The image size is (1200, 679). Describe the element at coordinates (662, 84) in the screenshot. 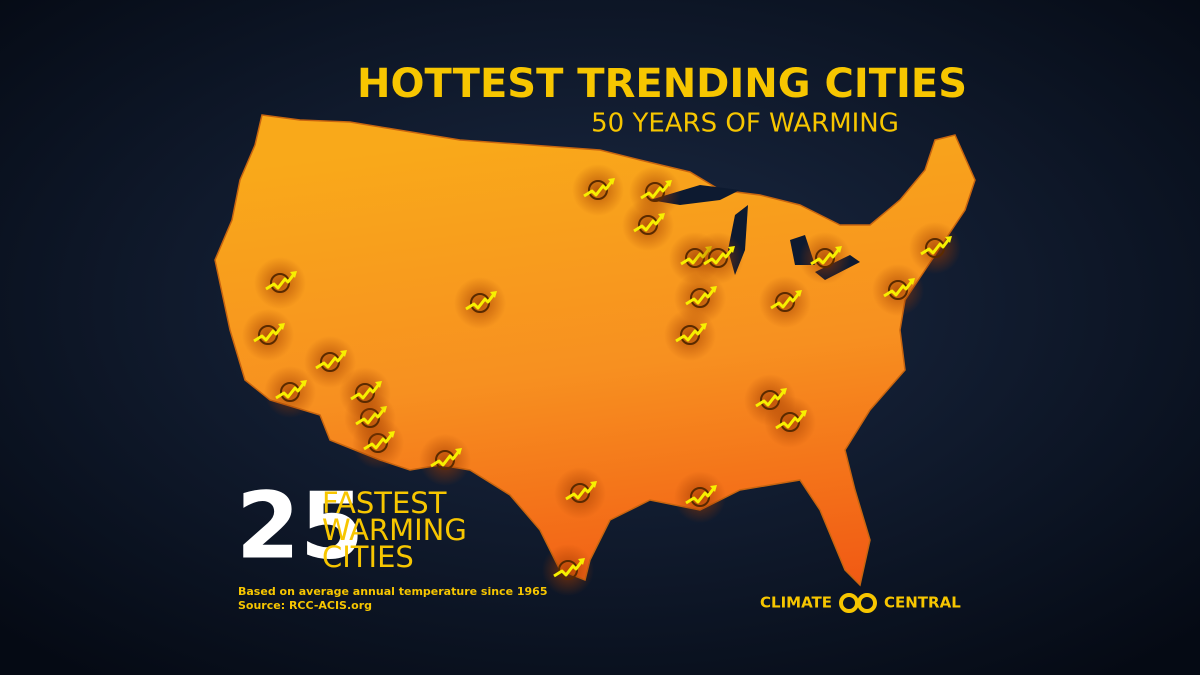

I see `title: HOTTEST TRENDING CITIES` at that location.